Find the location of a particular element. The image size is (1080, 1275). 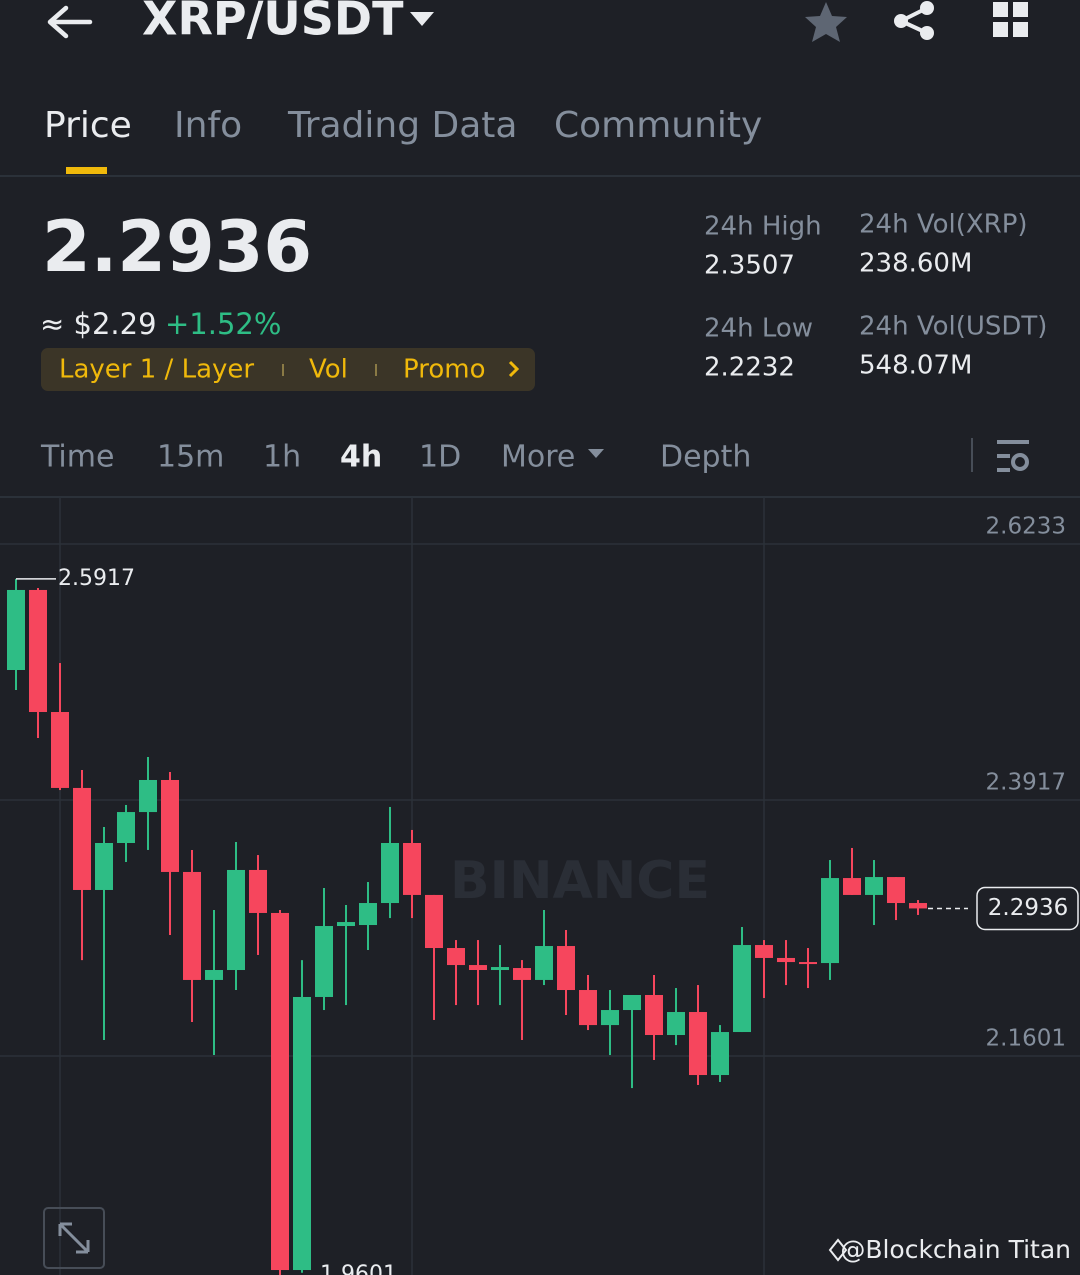

stat-value: 238.60M is located at coordinates (915, 264).